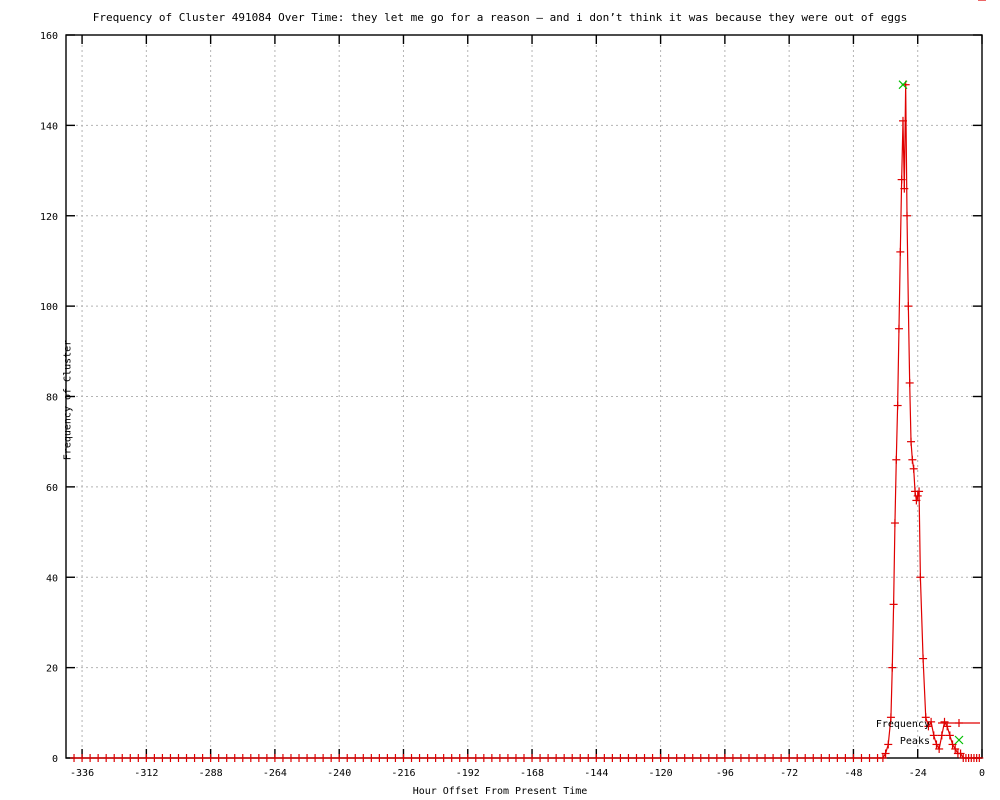 The height and width of the screenshot is (800, 1000). What do you see at coordinates (52, 398) in the screenshot?
I see `y-tick-label: 80` at bounding box center [52, 398].